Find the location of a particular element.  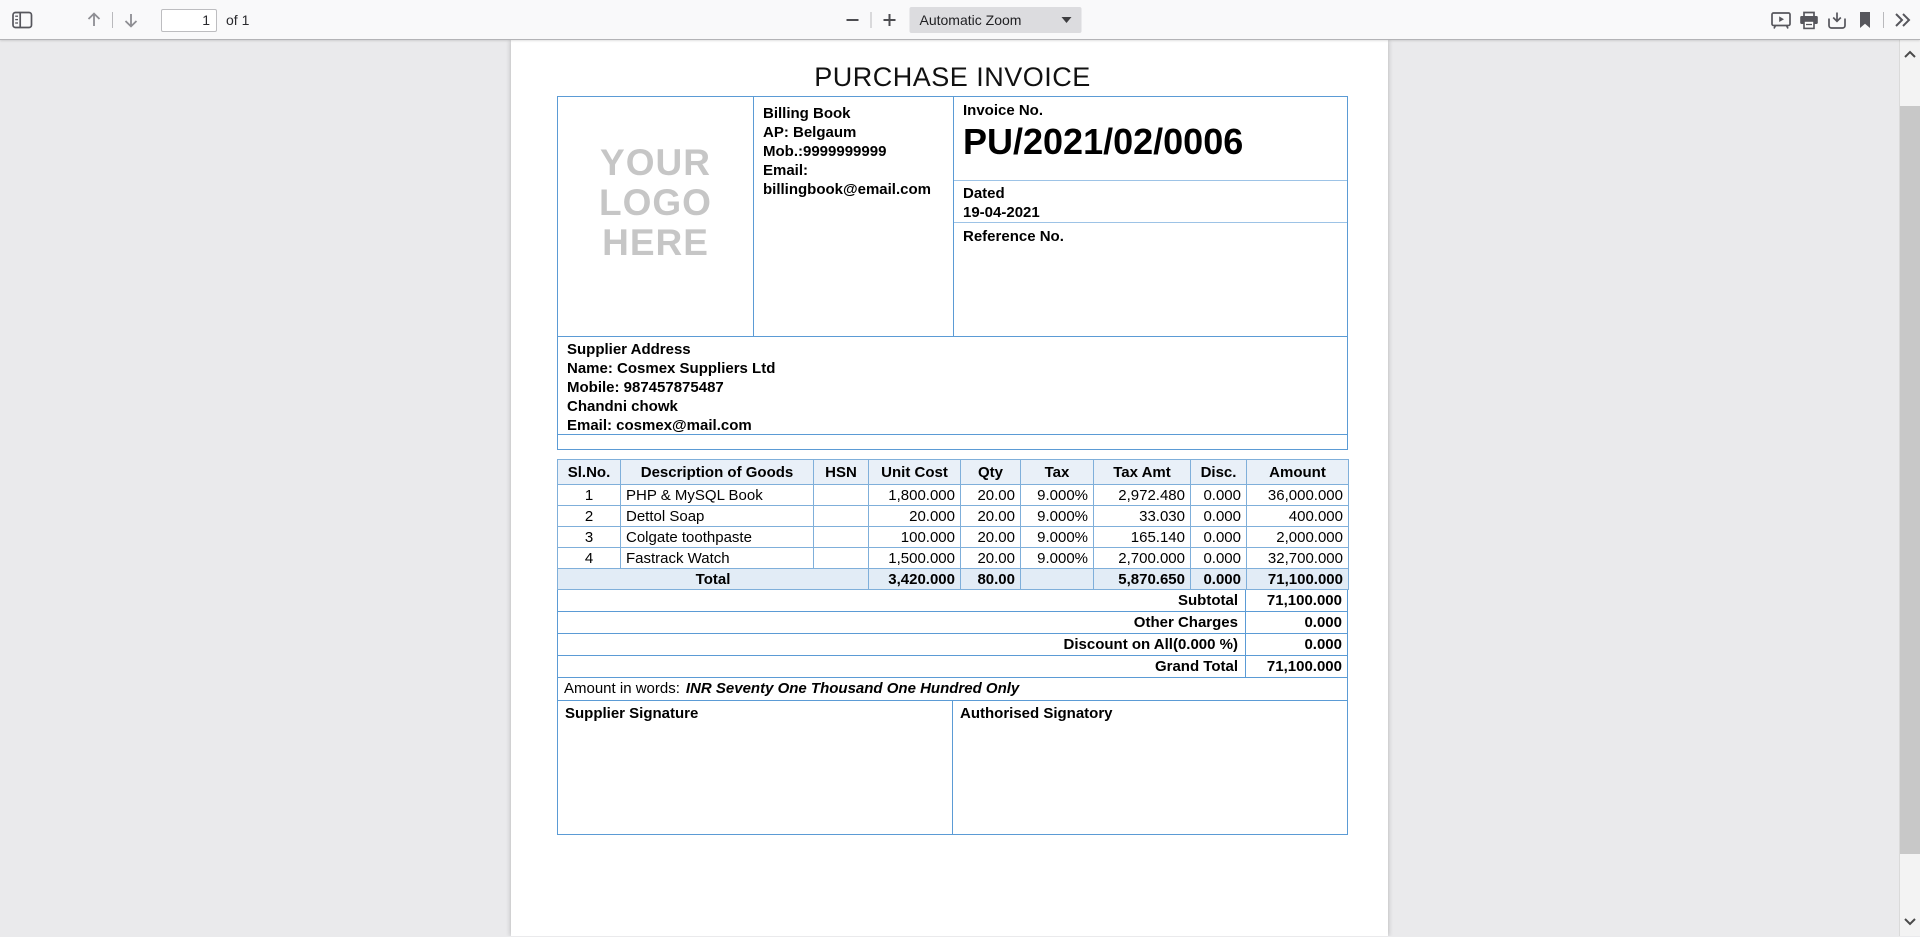

save-button is located at coordinates (1837, 20).